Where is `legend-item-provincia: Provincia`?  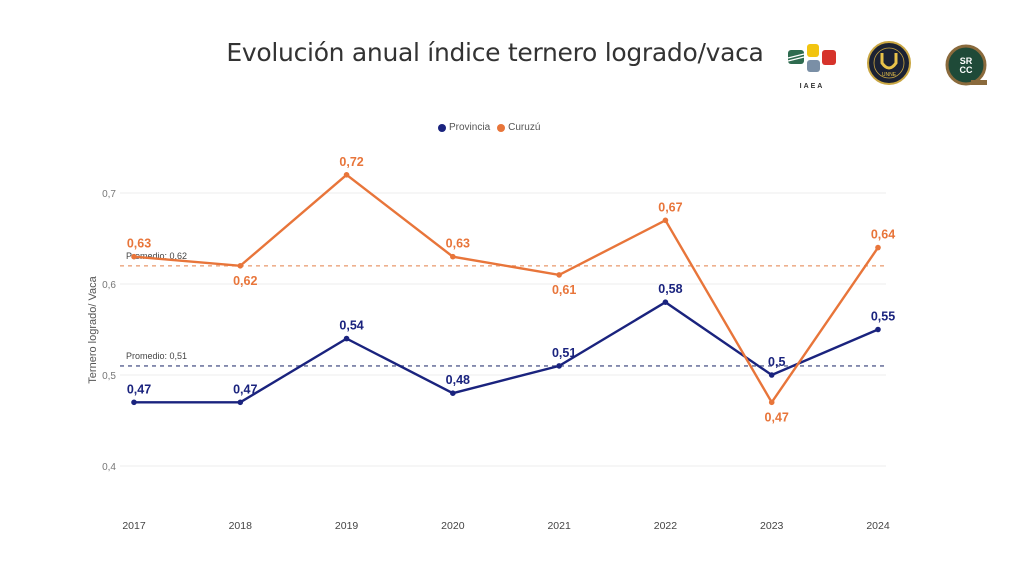
legend-item-provincia: Provincia is located at coordinates (464, 127).